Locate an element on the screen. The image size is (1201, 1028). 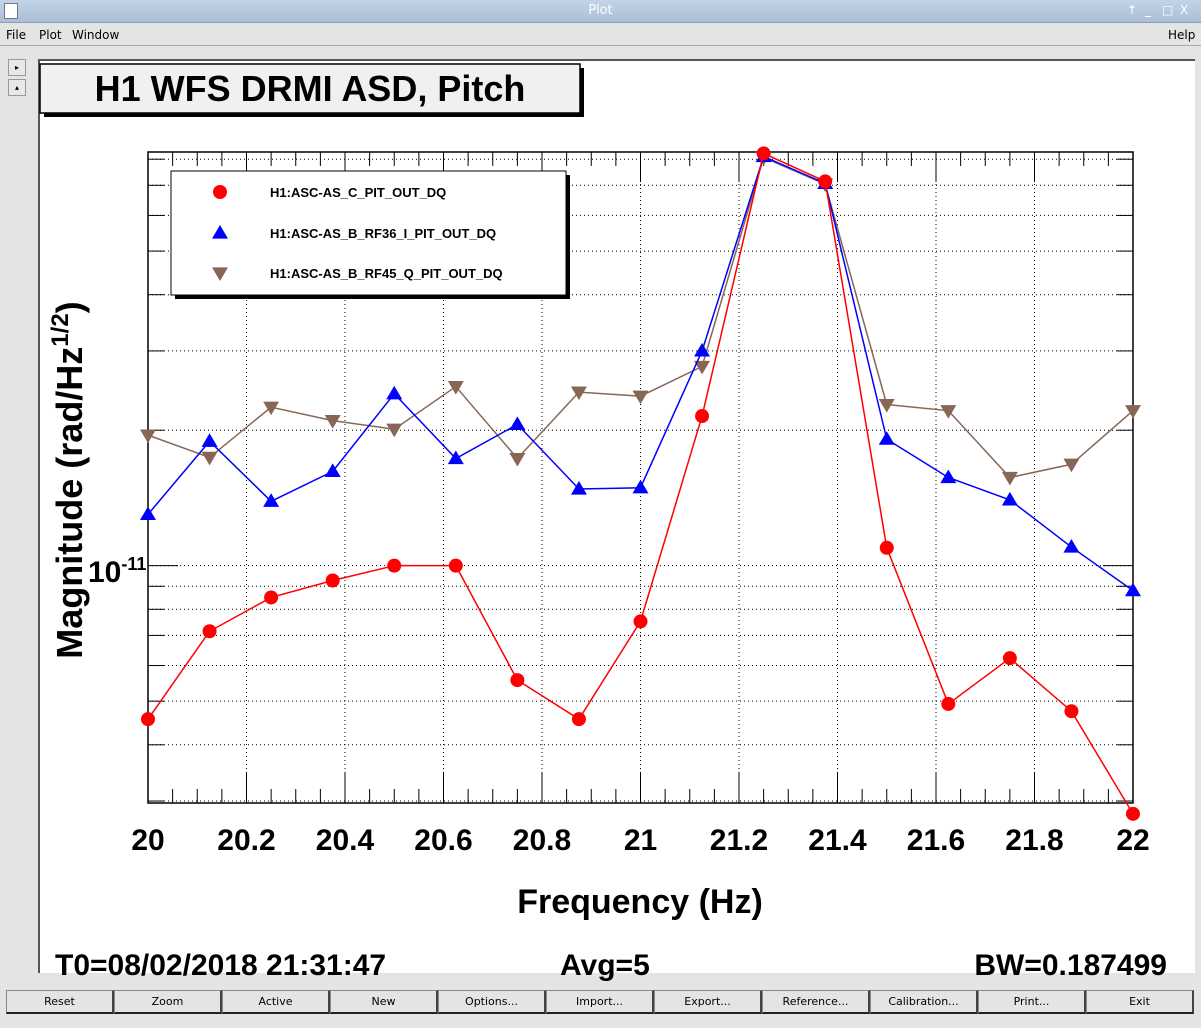
menu-plot: Plot is located at coordinates (50, 35).